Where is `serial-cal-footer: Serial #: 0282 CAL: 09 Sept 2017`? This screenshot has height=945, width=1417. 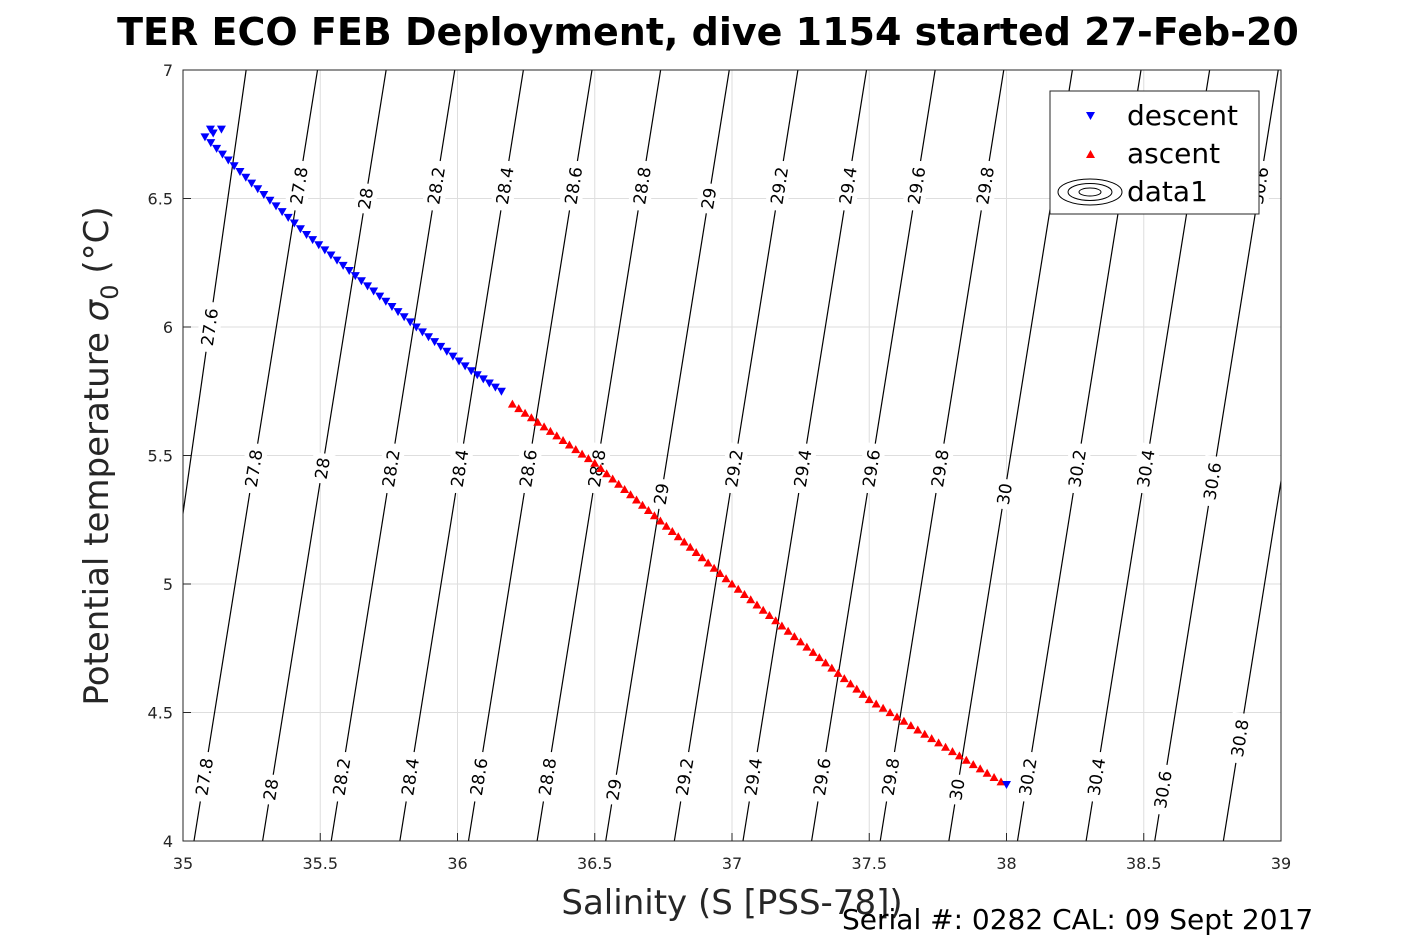 serial-cal-footer: Serial #: 0282 CAL: 09 Sept 2017 is located at coordinates (1077, 919).